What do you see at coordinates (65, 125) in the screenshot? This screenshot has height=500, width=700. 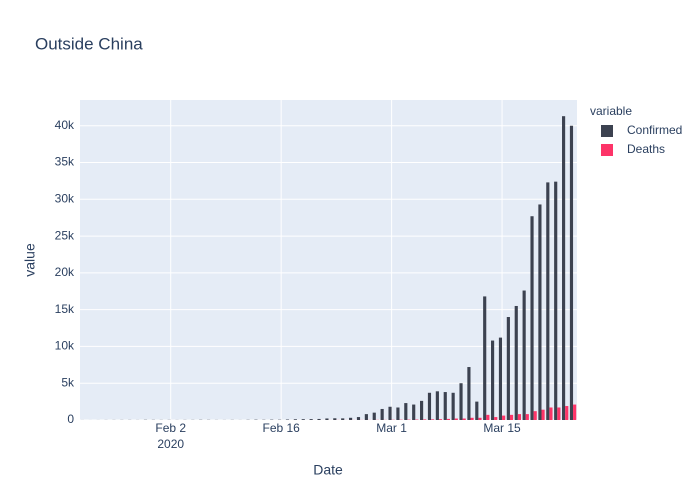 I see `y-tick-label: 40k` at bounding box center [65, 125].